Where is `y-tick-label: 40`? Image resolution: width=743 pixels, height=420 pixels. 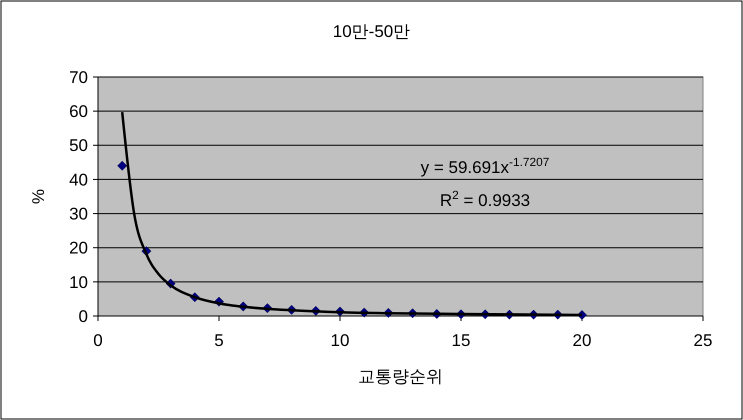
y-tick-label: 40 is located at coordinates (78, 180).